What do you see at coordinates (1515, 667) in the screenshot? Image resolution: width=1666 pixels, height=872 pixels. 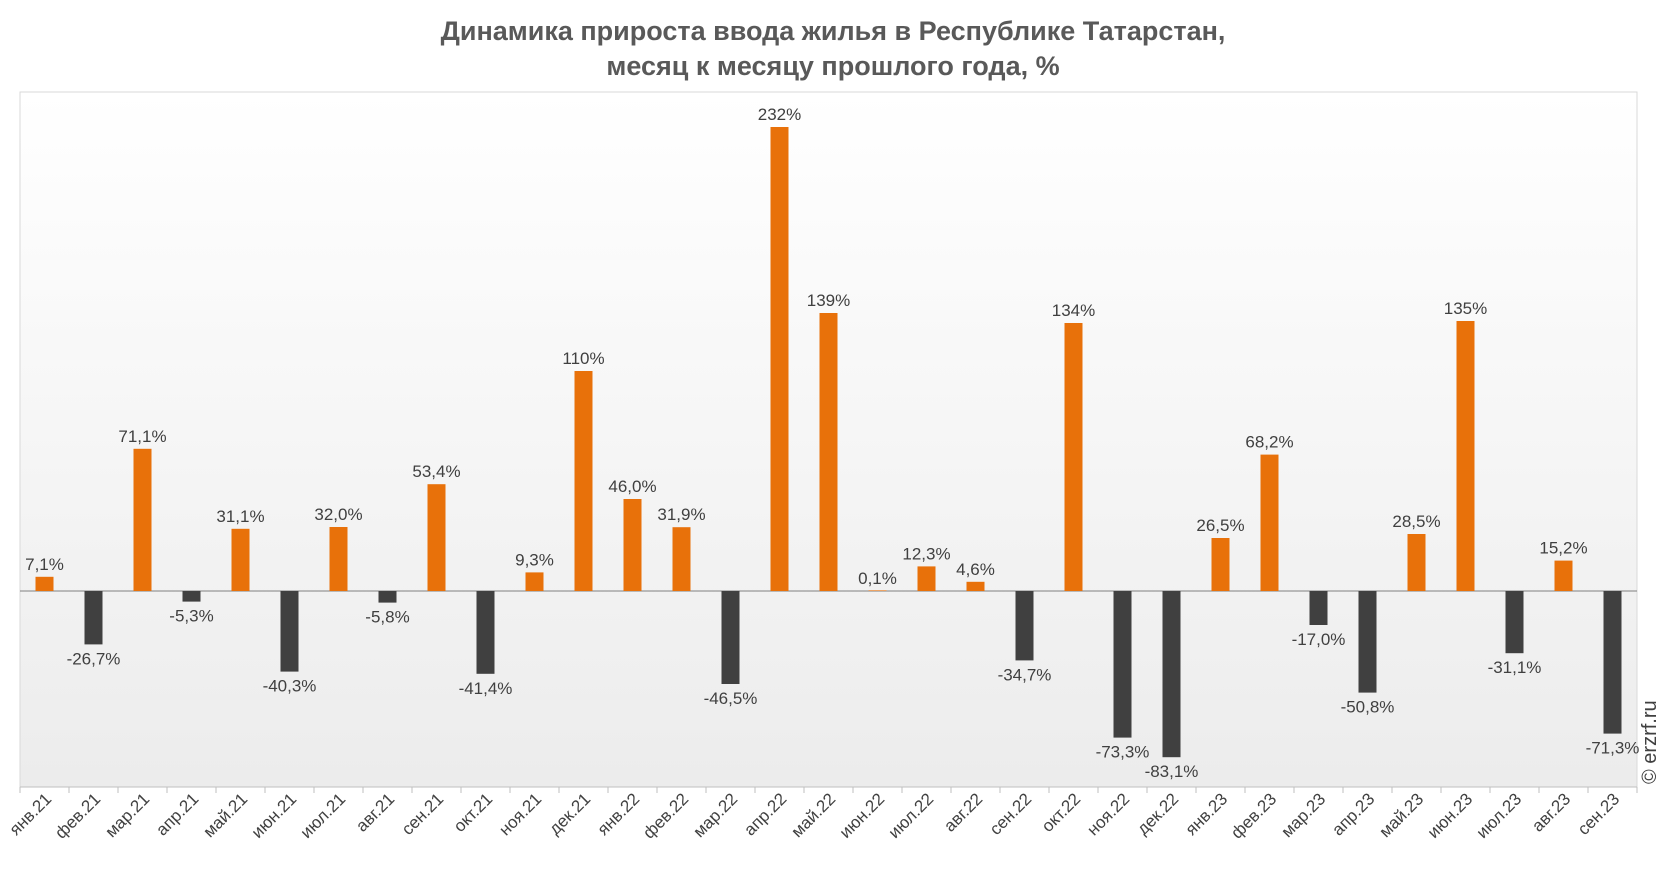 I see `data-label-июл.23: -31,1%` at bounding box center [1515, 667].